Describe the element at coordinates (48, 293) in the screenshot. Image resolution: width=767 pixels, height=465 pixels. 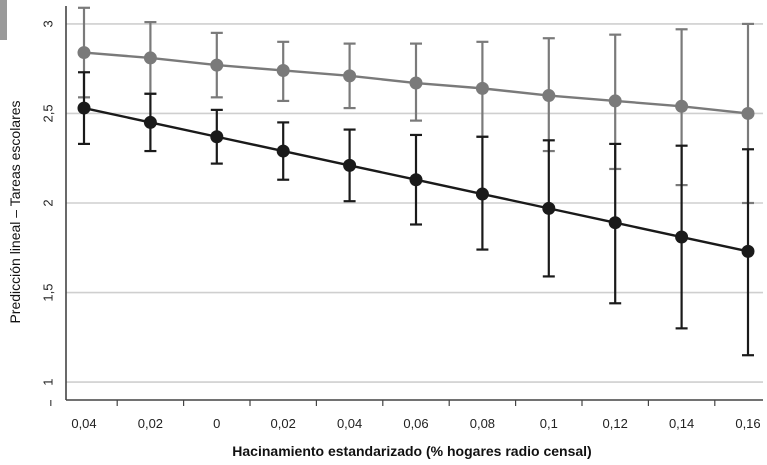
I see `y-tick-label: 1,5` at that location.